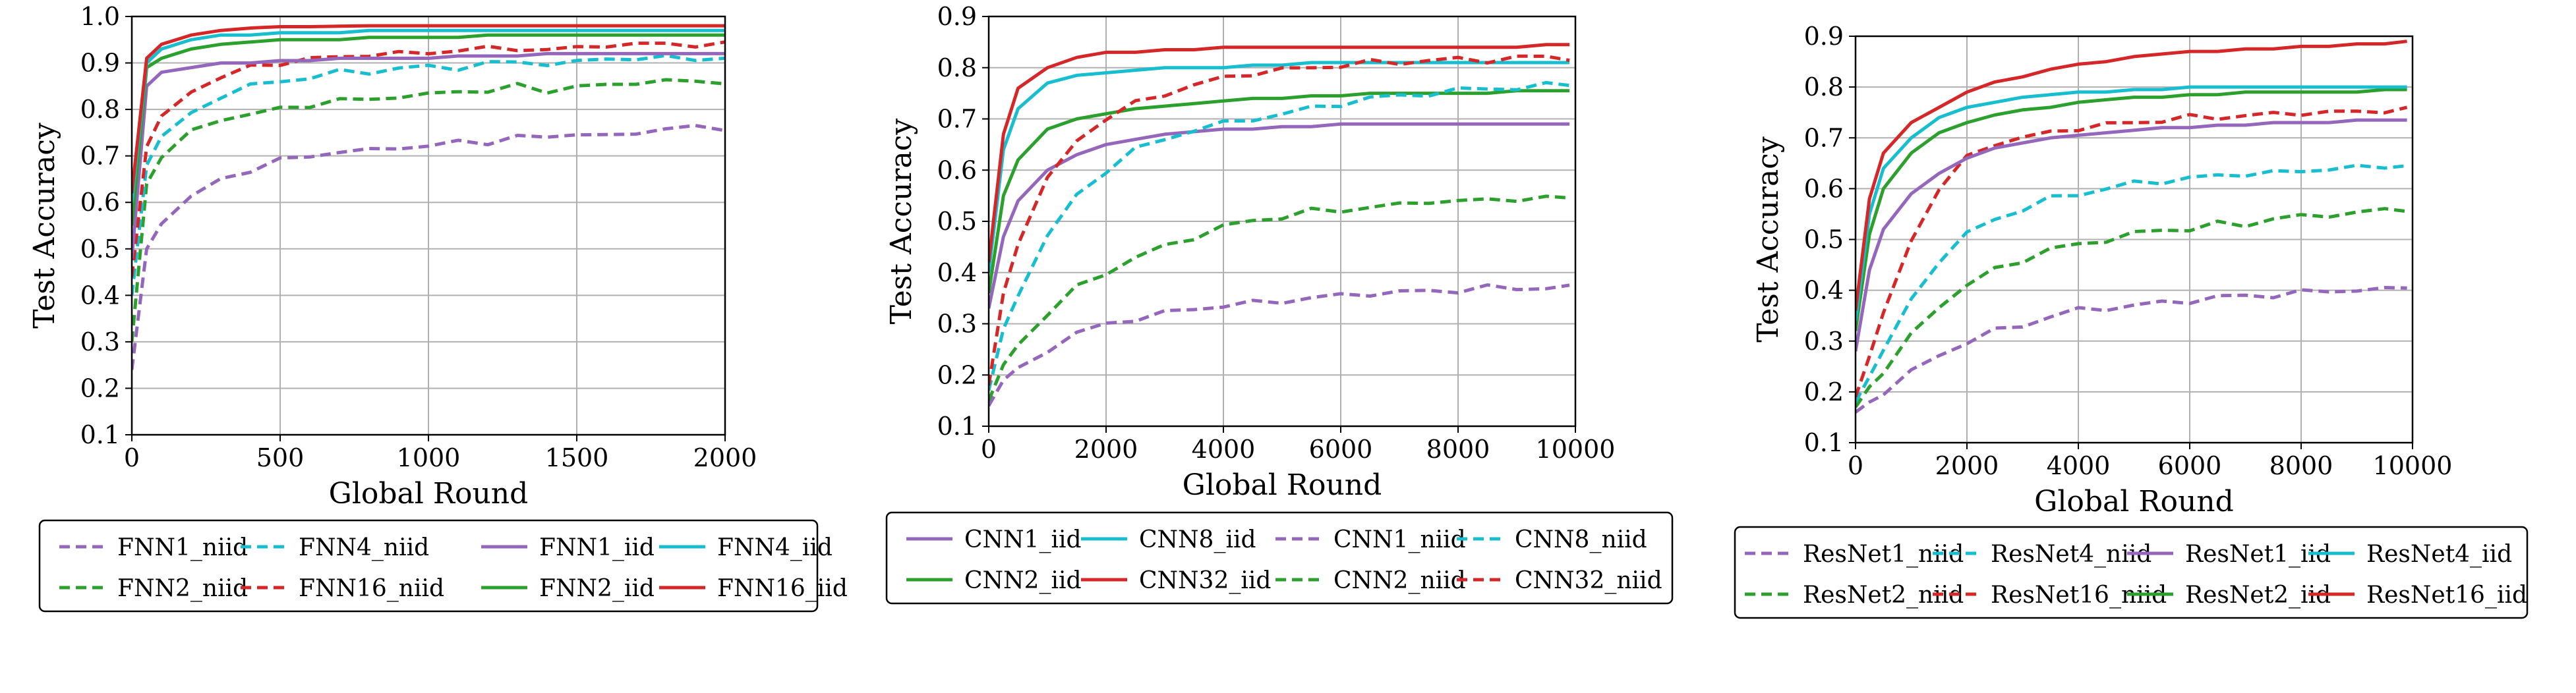 The width and height of the screenshot is (2576, 693). I want to click on series-line-FNN1_iid, so click(429, 155).